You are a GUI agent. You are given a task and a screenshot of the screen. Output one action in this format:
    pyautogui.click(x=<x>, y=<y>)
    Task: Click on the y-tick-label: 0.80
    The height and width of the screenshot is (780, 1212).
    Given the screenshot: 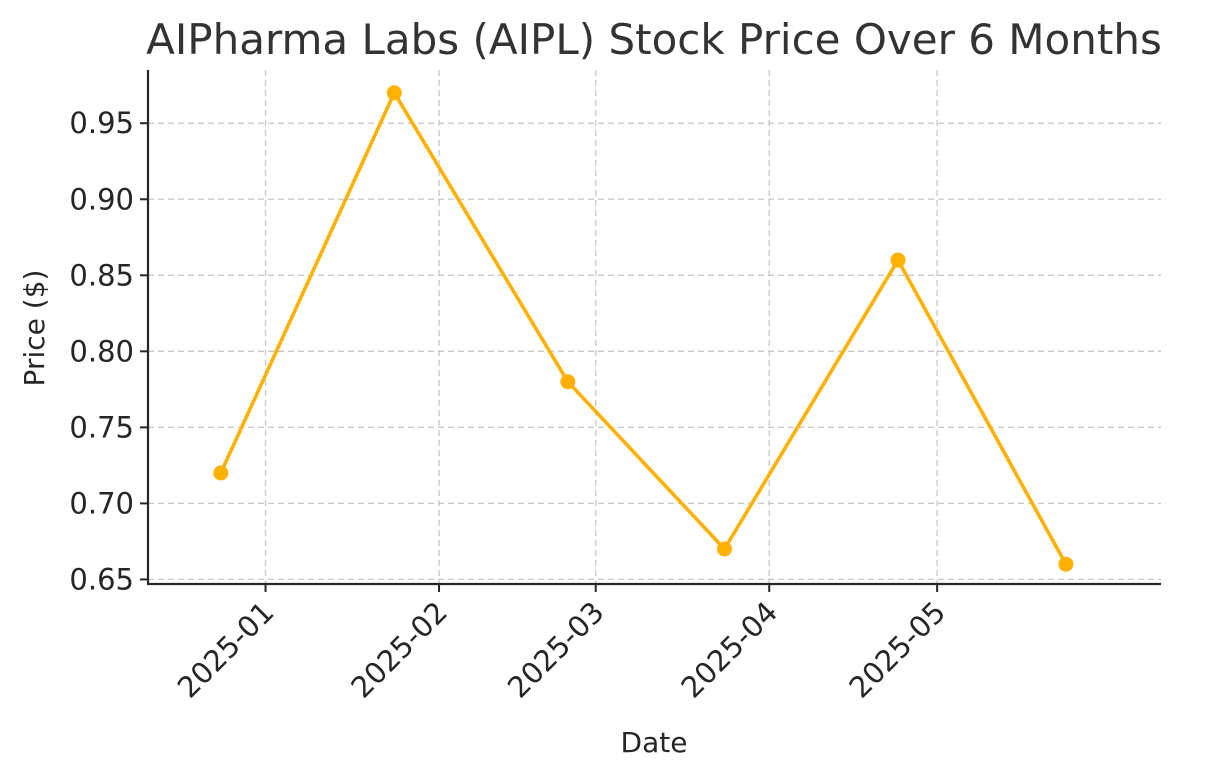 What is the action you would take?
    pyautogui.click(x=101, y=351)
    